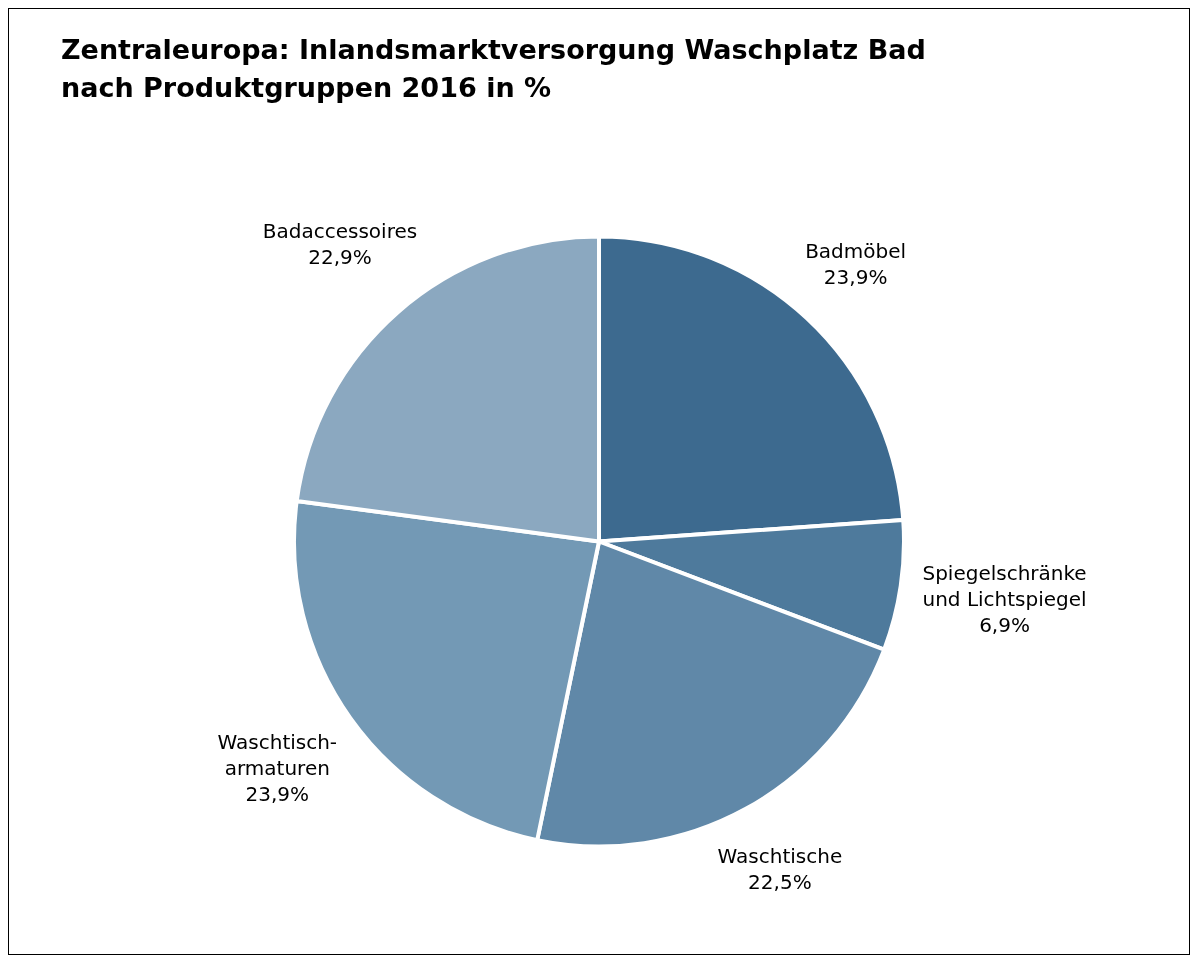 The height and width of the screenshot is (965, 1200). I want to click on slice-label: Spiegelschränke und Lichtspiegel, so click(1004, 586).